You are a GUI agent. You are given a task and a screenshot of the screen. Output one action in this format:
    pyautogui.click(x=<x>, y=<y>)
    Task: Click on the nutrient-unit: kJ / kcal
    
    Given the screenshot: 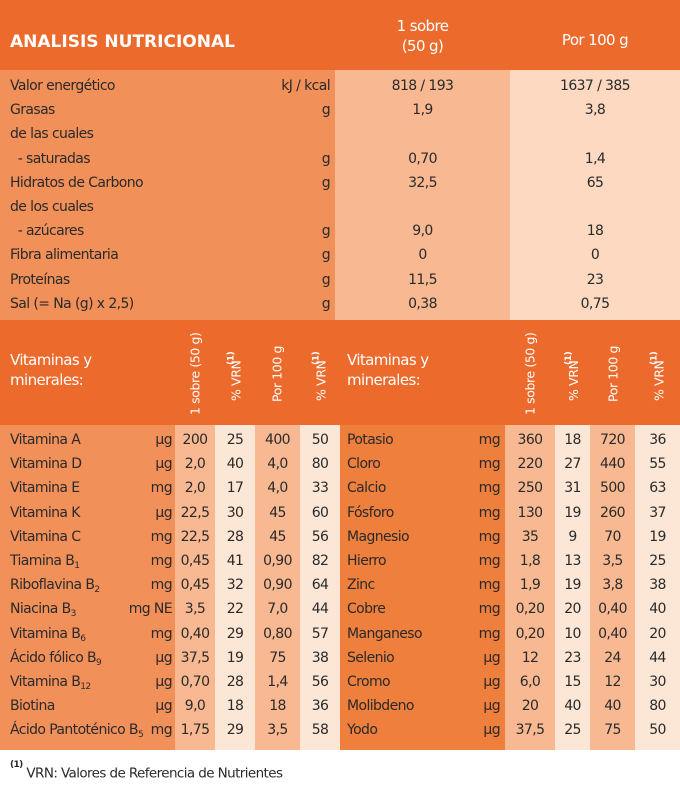 What is the action you would take?
    pyautogui.click(x=305, y=86)
    